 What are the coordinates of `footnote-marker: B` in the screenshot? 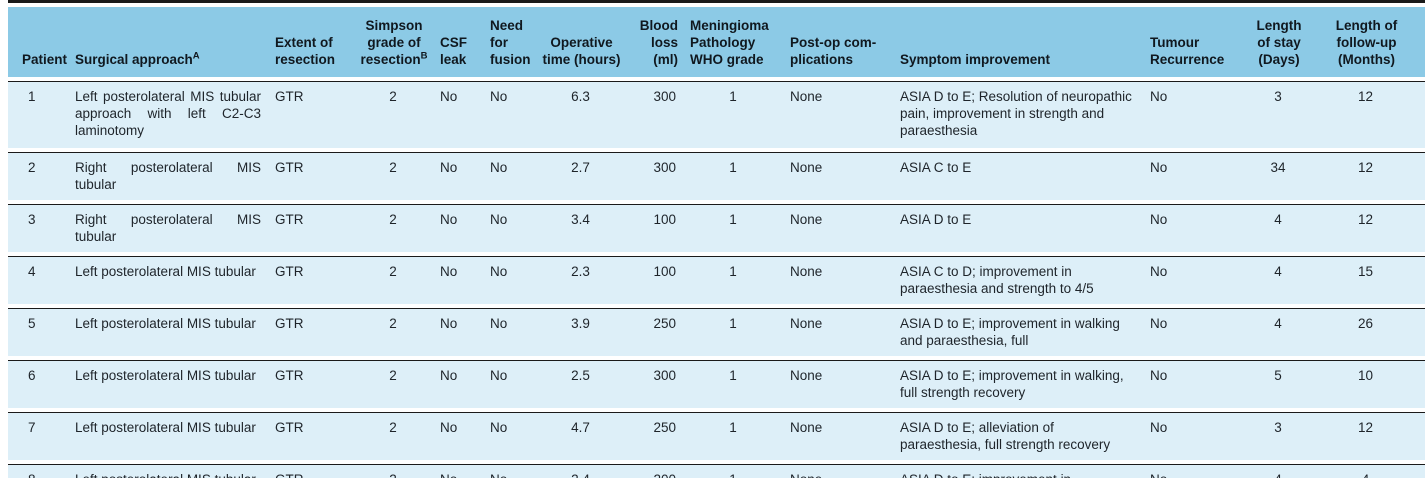 It's located at (424, 56).